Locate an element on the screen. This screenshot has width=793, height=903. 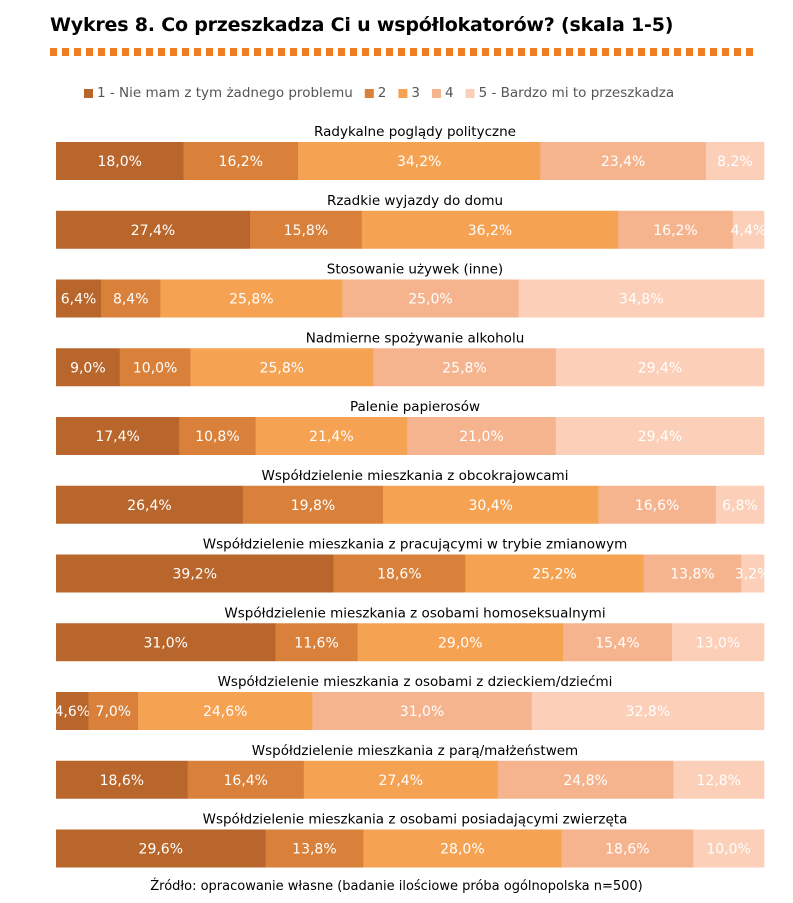
title-underline-dots is located at coordinates (404, 52).